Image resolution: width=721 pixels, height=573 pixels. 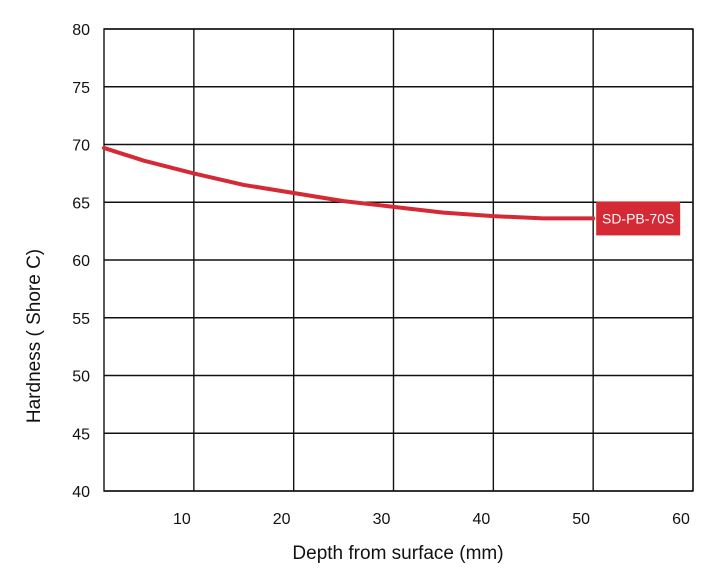 I want to click on x-tick-label: 50, so click(x=581, y=519).